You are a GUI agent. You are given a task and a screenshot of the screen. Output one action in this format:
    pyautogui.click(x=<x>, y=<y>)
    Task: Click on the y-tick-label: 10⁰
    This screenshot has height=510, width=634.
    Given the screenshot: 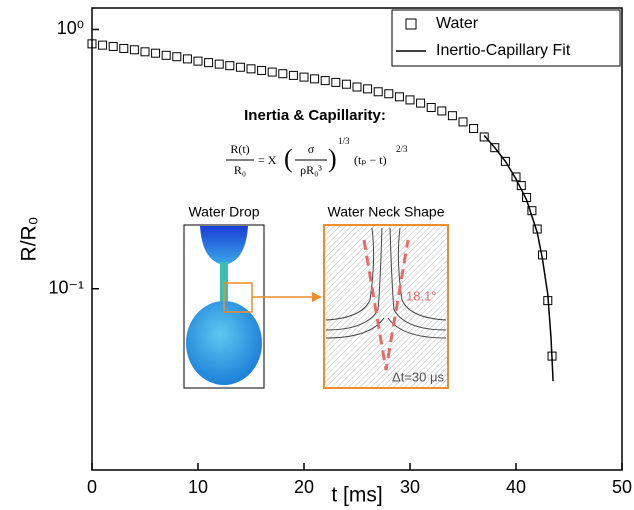 What is the action you would take?
    pyautogui.click(x=70, y=28)
    